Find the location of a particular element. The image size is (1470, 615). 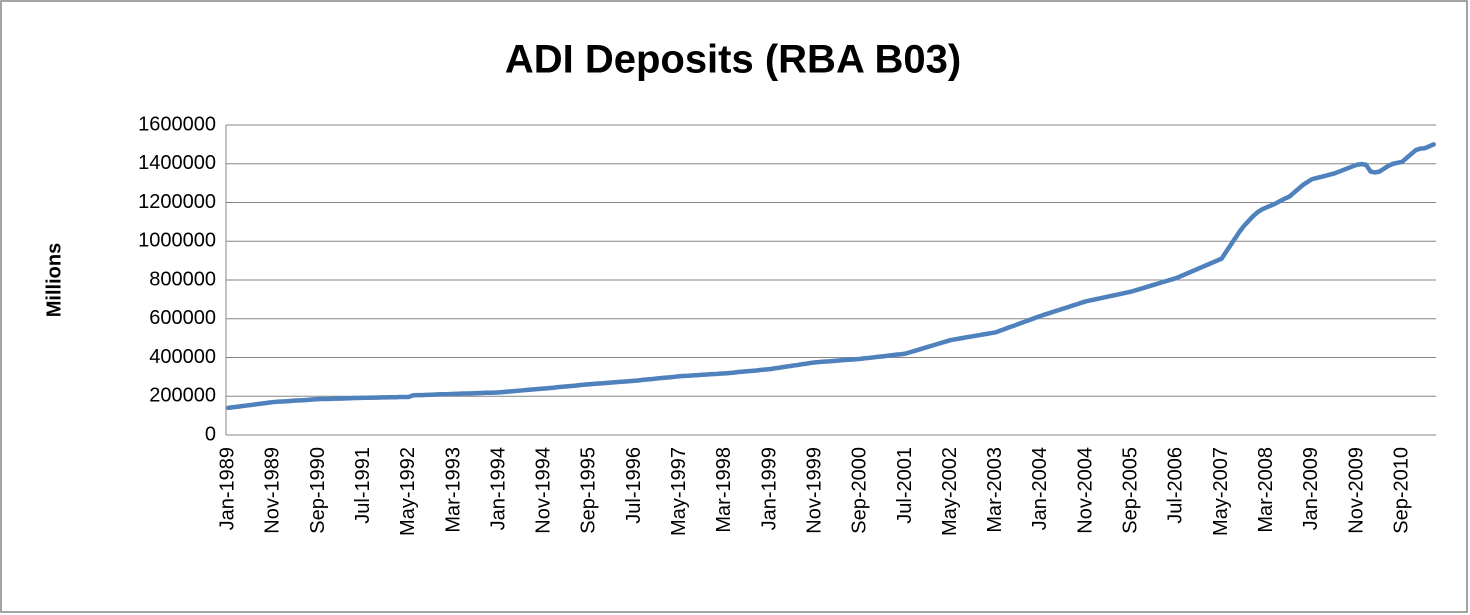

y-tick-label: 0 is located at coordinates (210, 434).